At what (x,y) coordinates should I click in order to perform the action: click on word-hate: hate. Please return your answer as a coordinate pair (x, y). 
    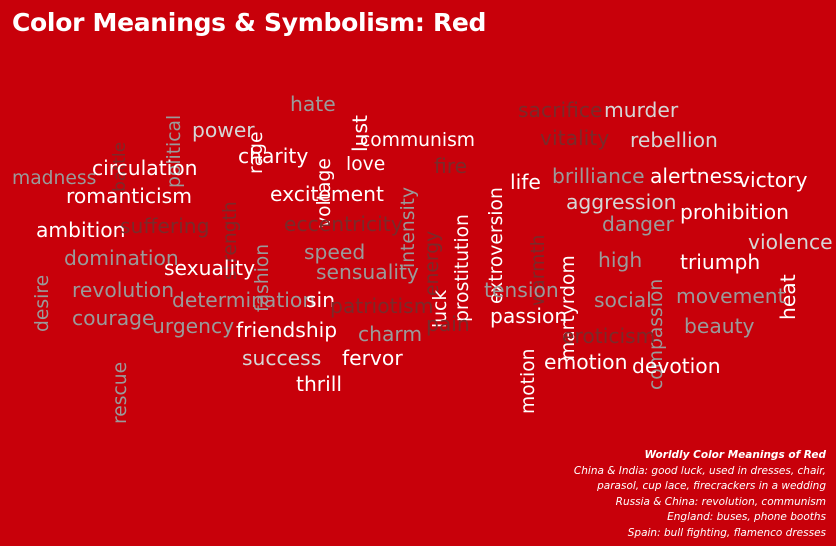
    Looking at the image, I should click on (313, 104).